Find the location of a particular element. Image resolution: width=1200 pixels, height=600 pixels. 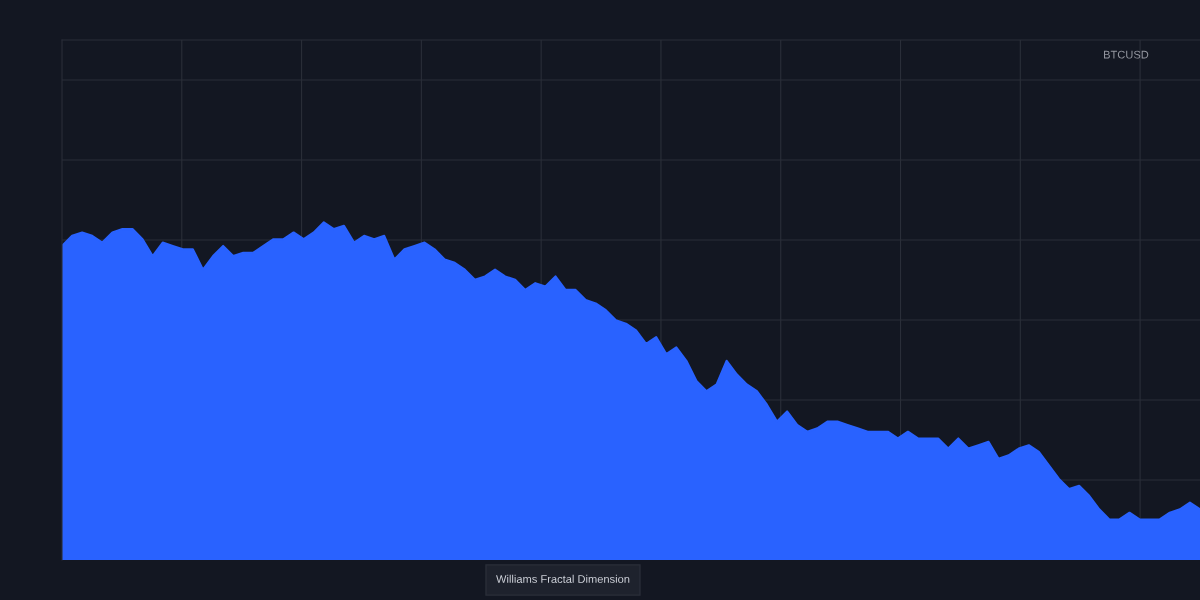

text: Williams Fractal Dimension is located at coordinates (563, 578).